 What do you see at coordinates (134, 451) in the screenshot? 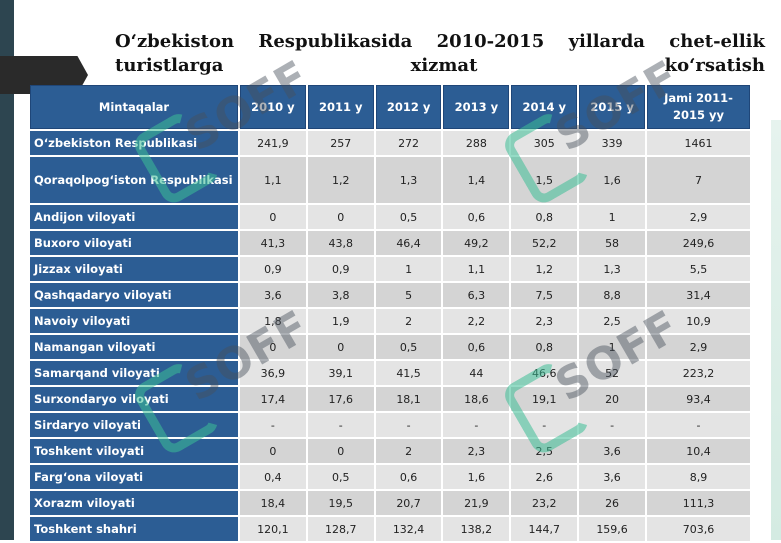
I see `region-cell: Toshkent viloyati` at bounding box center [134, 451].